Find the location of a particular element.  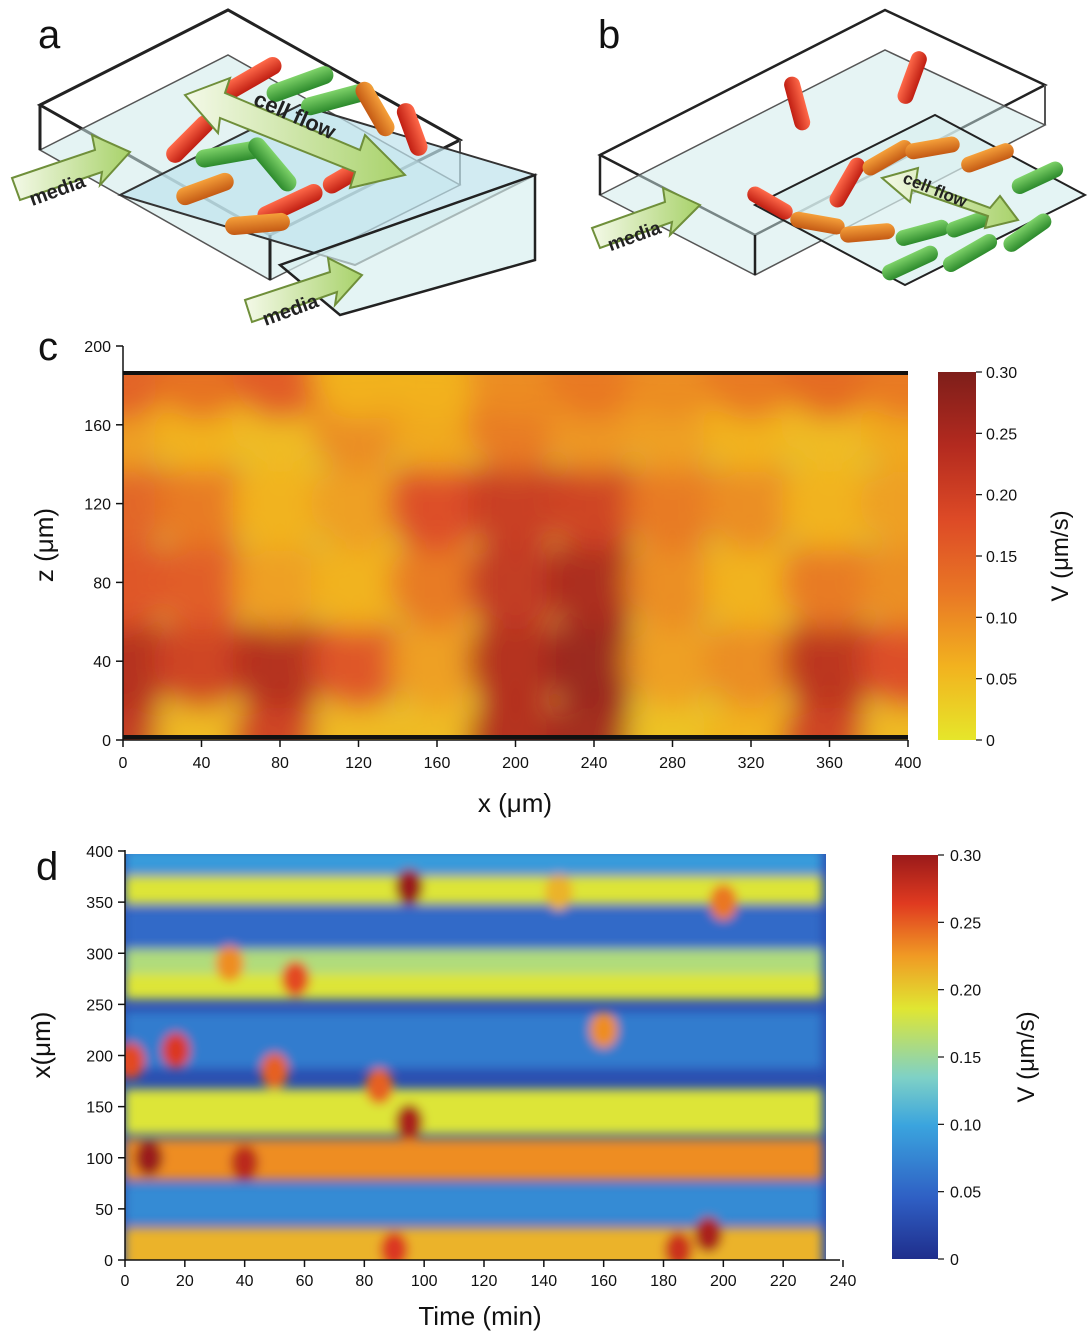

x-tick-label: 400 is located at coordinates (908, 763).